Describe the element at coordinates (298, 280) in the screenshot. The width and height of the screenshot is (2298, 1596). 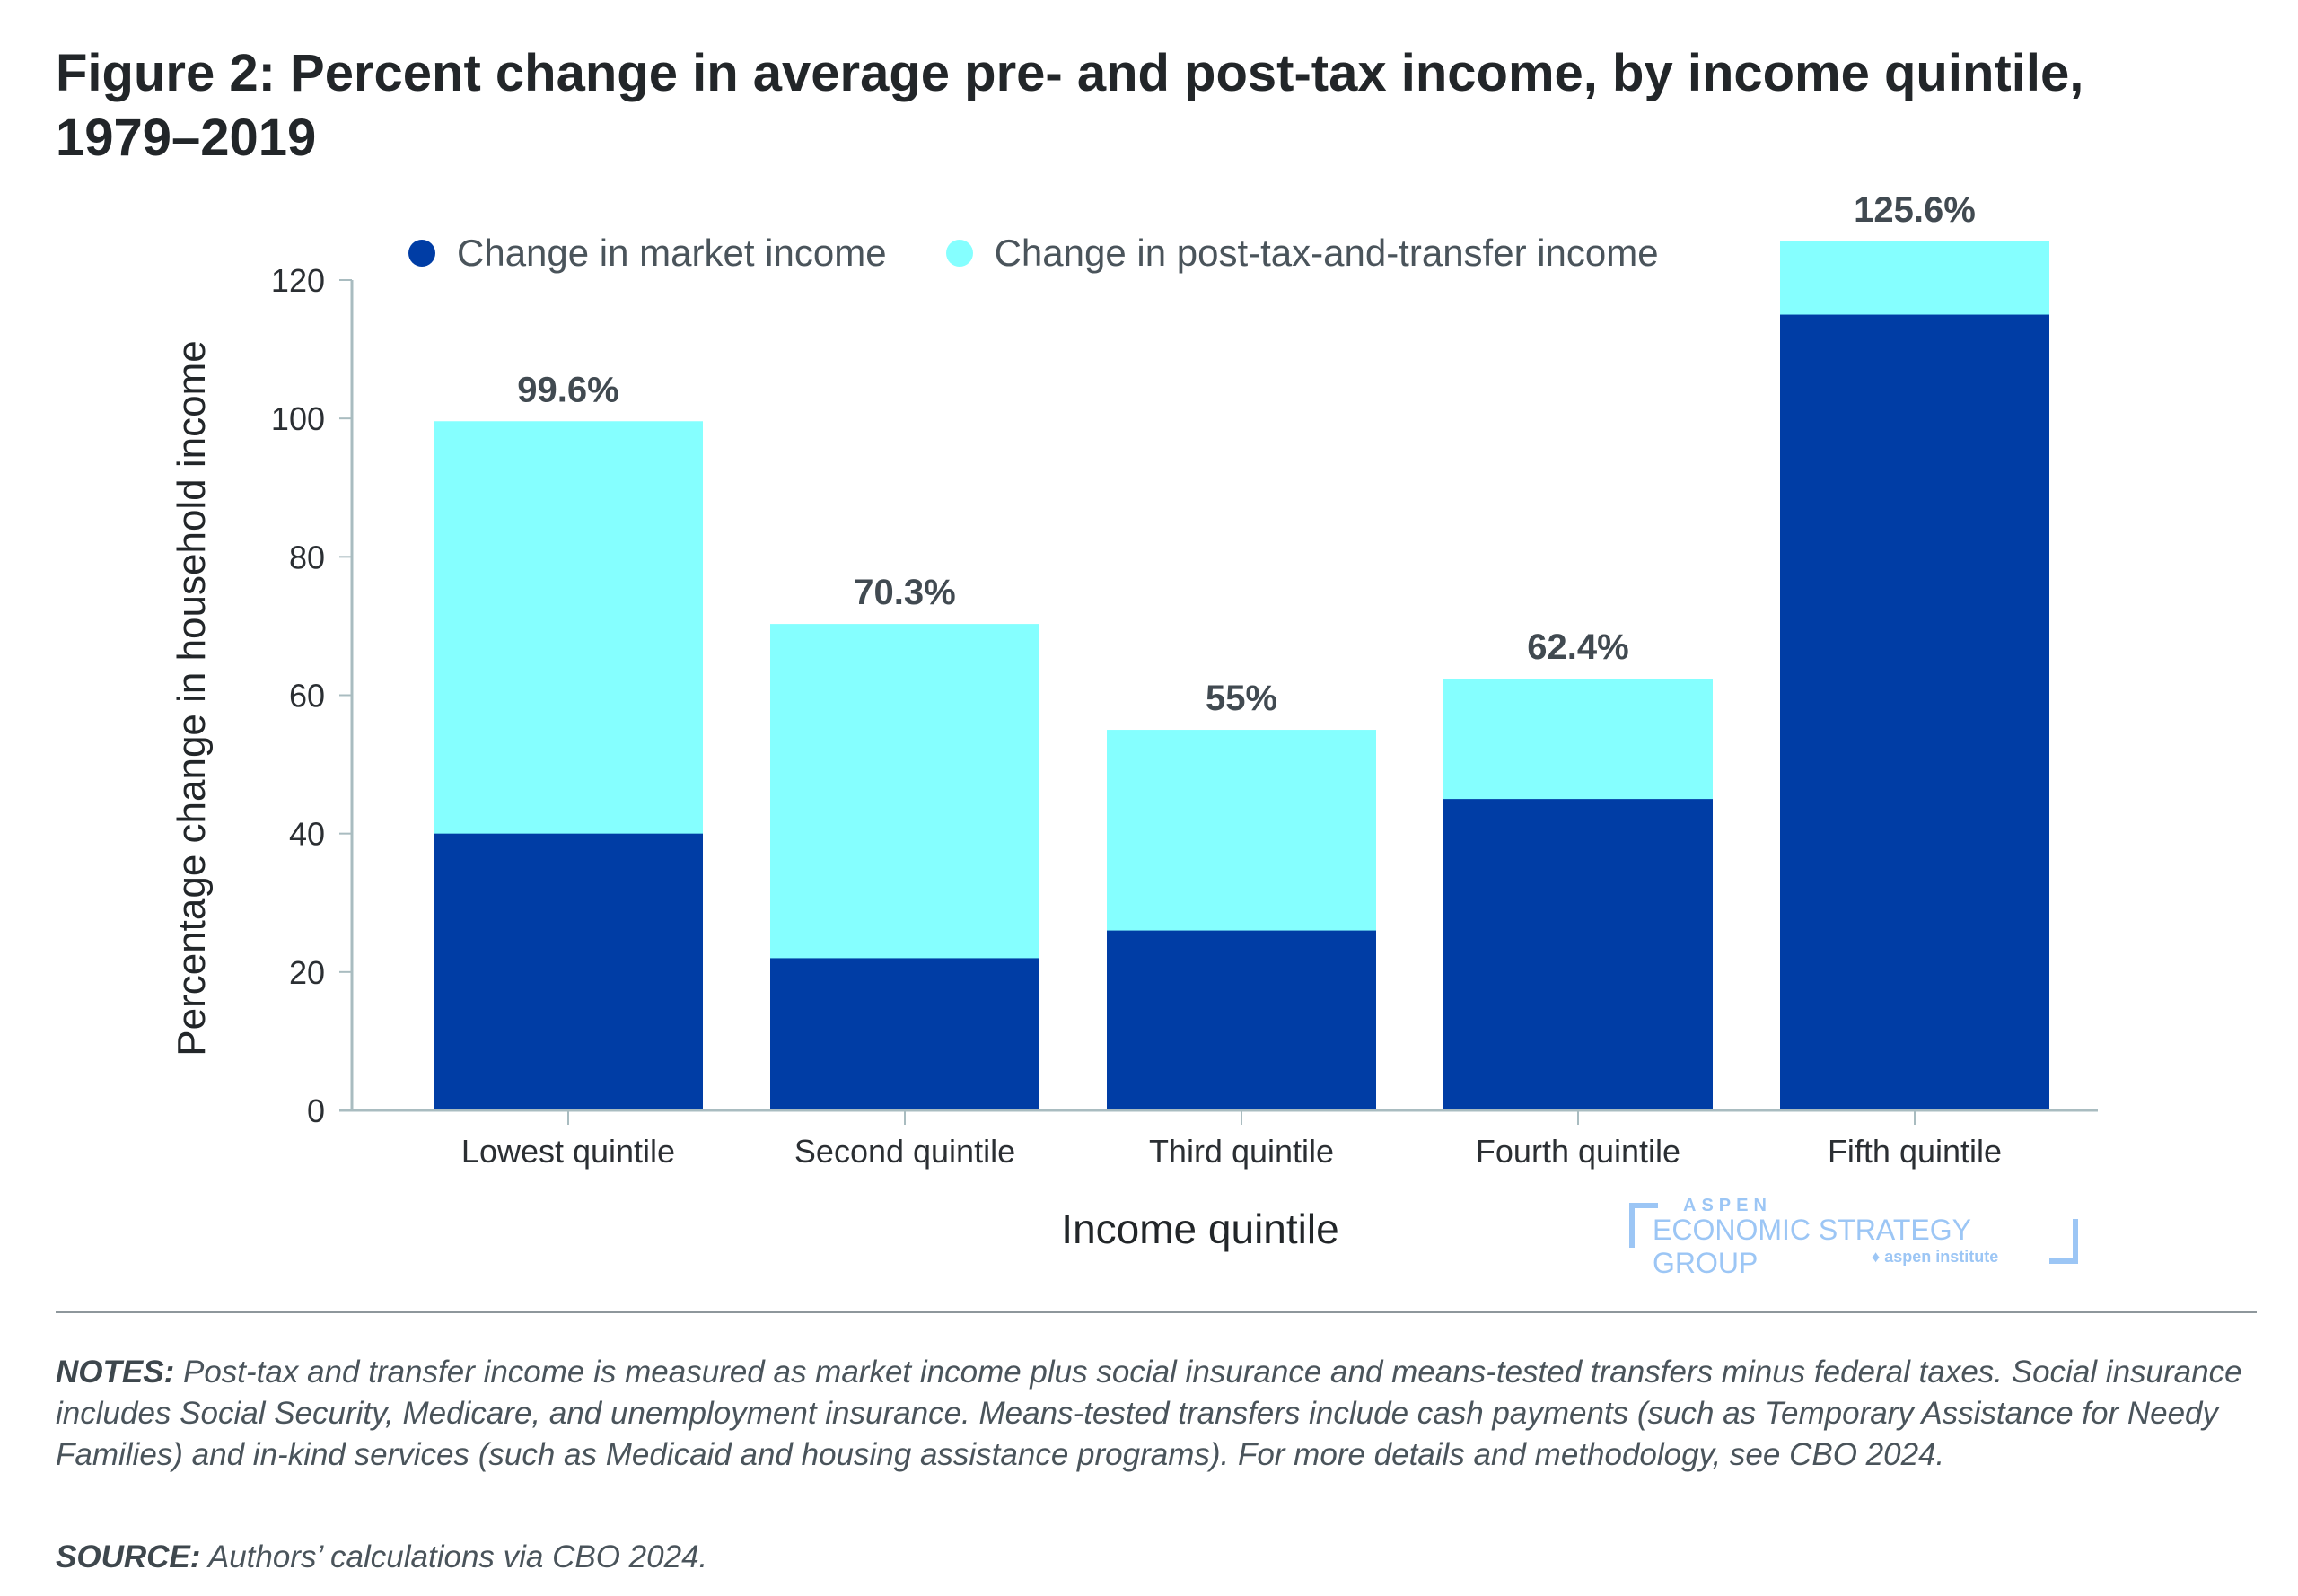
I see `y-tick-label: 120` at that location.